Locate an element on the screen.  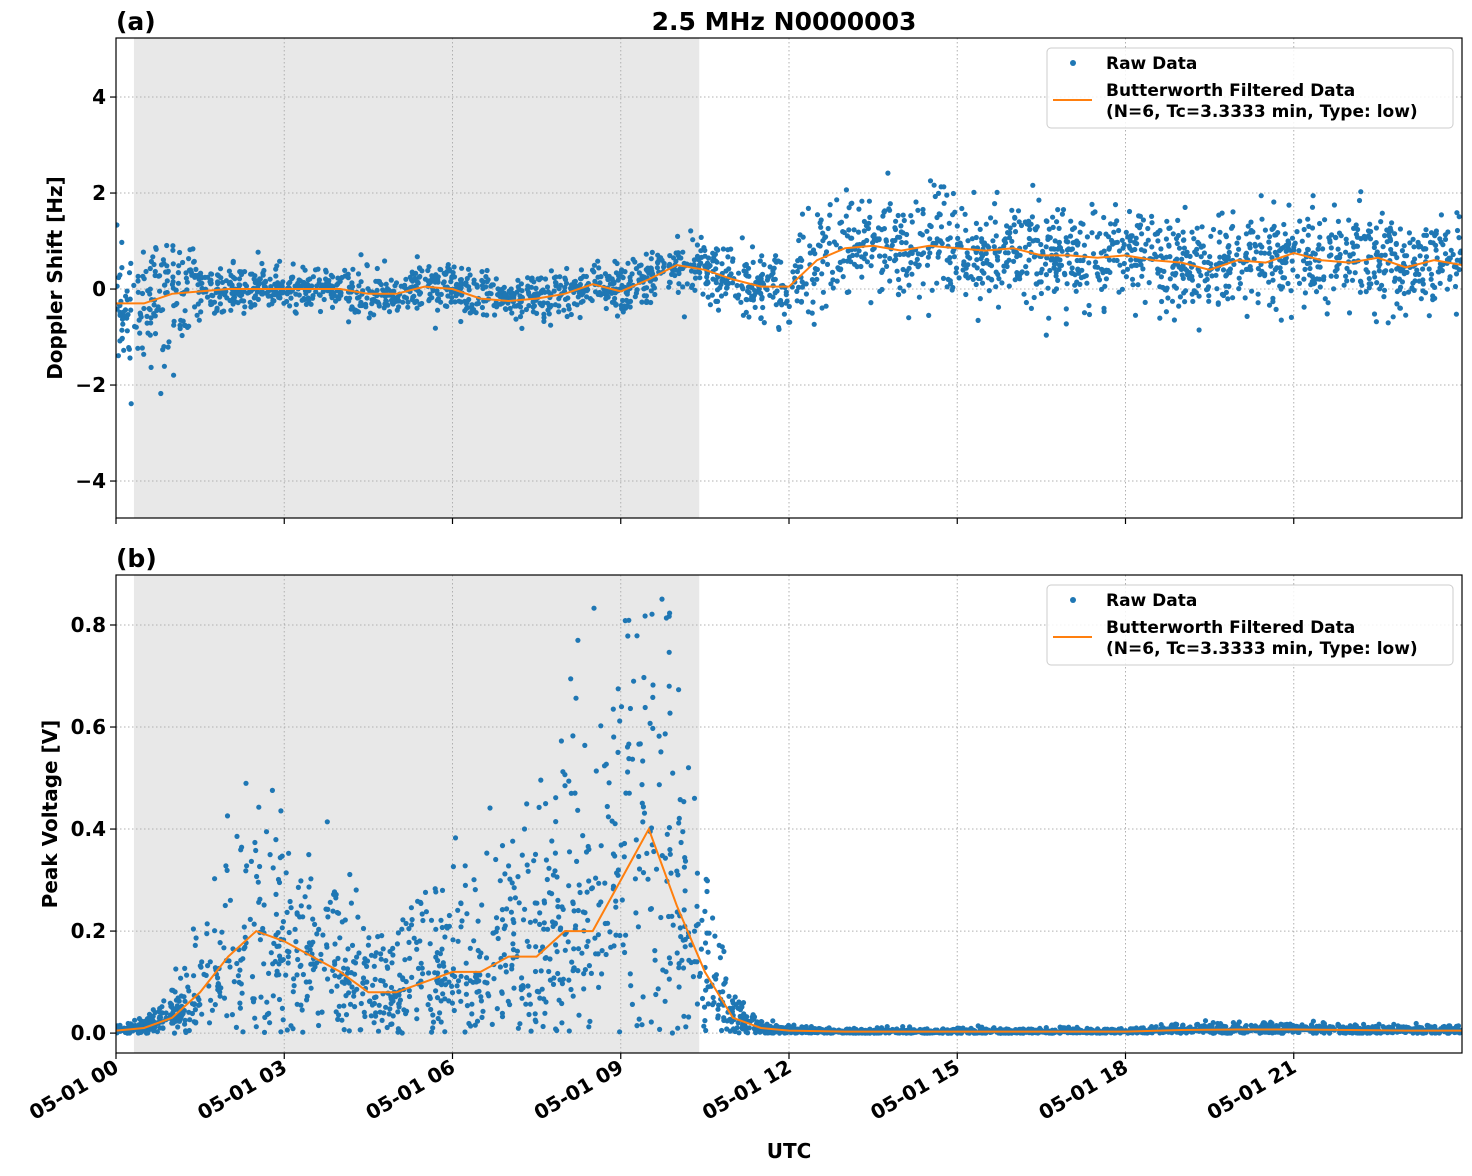
y-tick-label: 0 is located at coordinates (99, 289).